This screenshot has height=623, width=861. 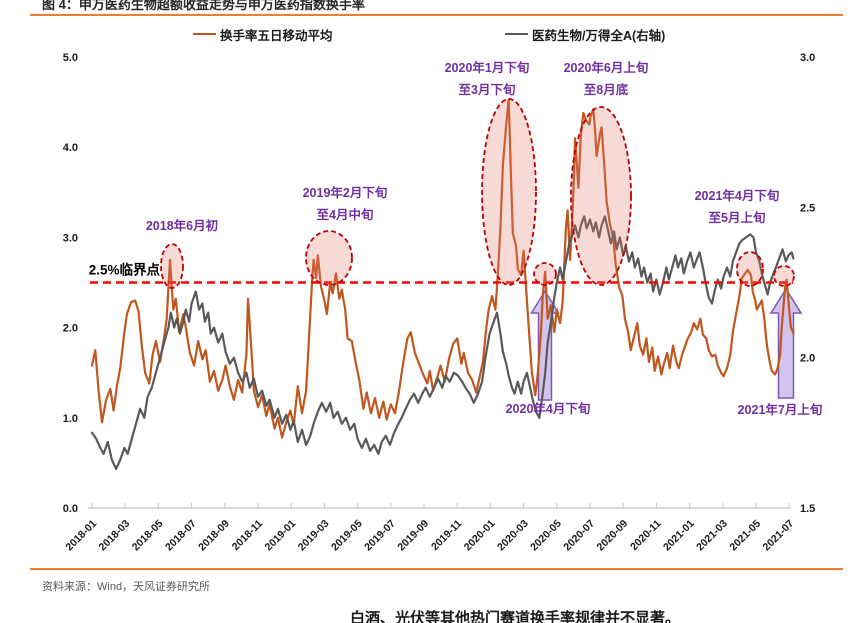 I want to click on x-tick-label: 2019-03, so click(x=314, y=536).